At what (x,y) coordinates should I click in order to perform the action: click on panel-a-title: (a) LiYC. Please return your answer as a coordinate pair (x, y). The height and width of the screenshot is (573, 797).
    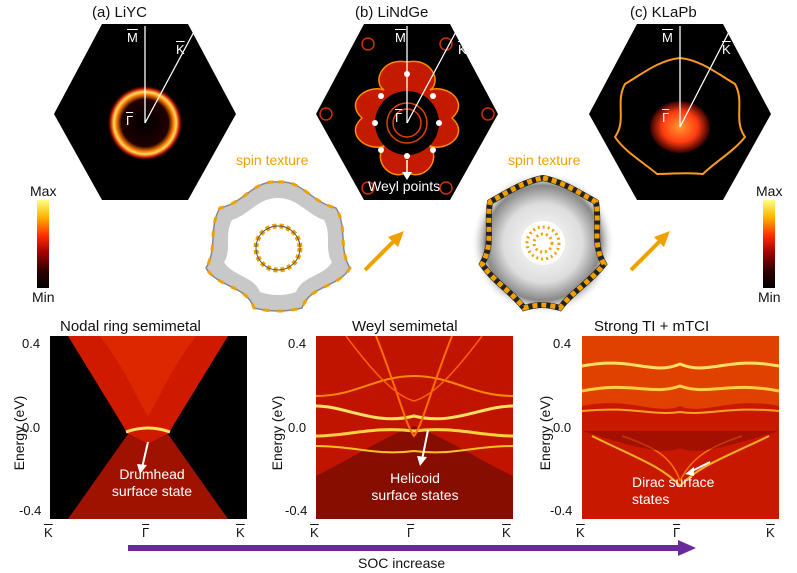
    Looking at the image, I should click on (120, 12).